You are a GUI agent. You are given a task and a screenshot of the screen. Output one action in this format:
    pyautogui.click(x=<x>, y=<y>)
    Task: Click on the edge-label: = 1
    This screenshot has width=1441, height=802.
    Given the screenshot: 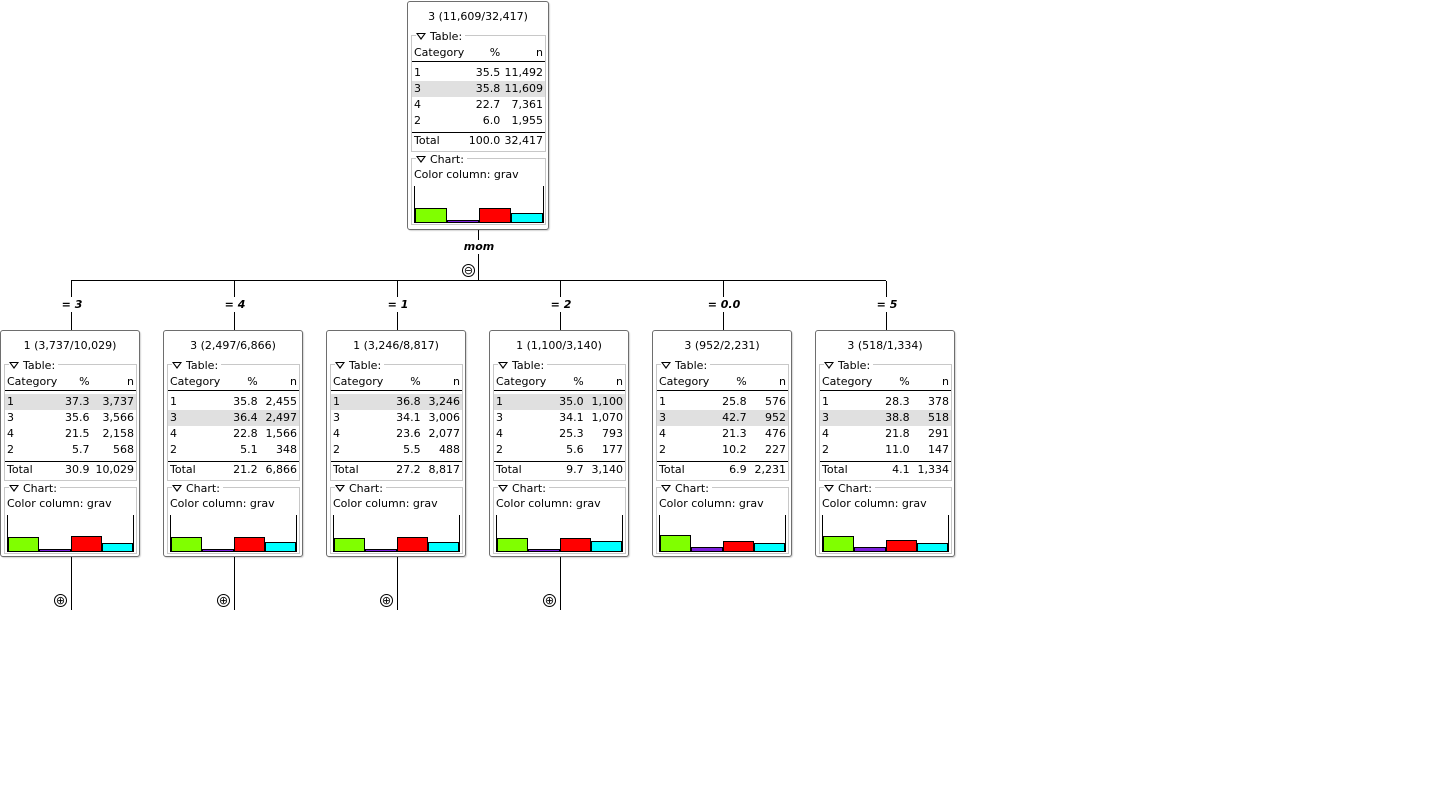 What is the action you would take?
    pyautogui.click(x=398, y=304)
    